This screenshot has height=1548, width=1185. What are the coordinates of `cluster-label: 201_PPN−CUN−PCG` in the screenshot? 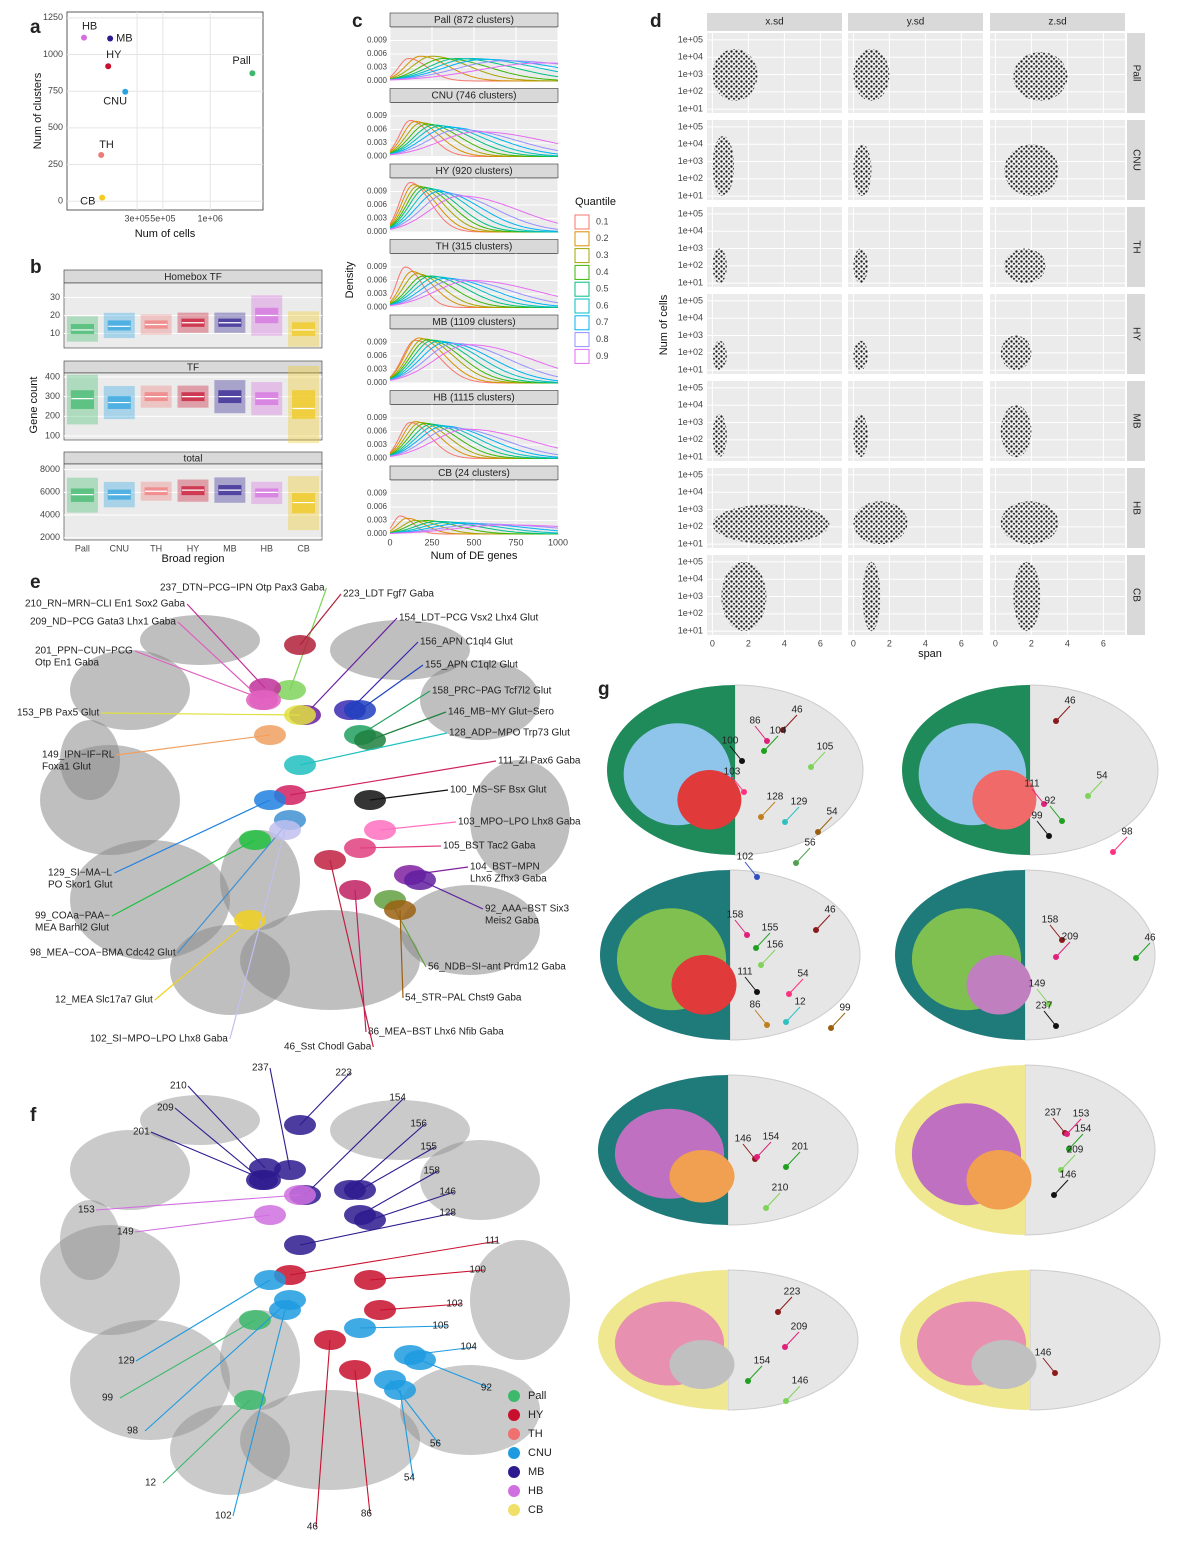 It's located at (84, 651).